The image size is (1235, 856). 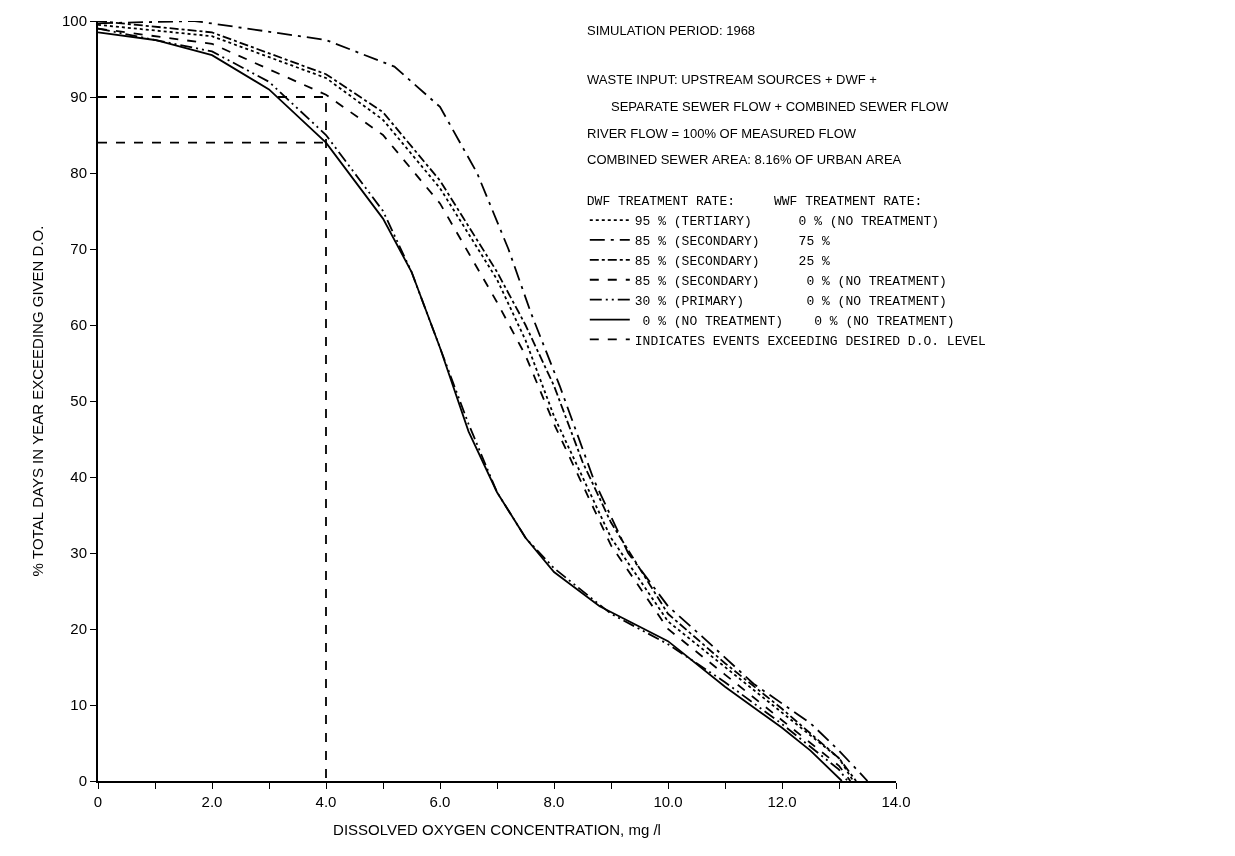 I want to click on annotation: RIVER FLOW = 100% OF MEASURED FLOW, so click(x=722, y=133).